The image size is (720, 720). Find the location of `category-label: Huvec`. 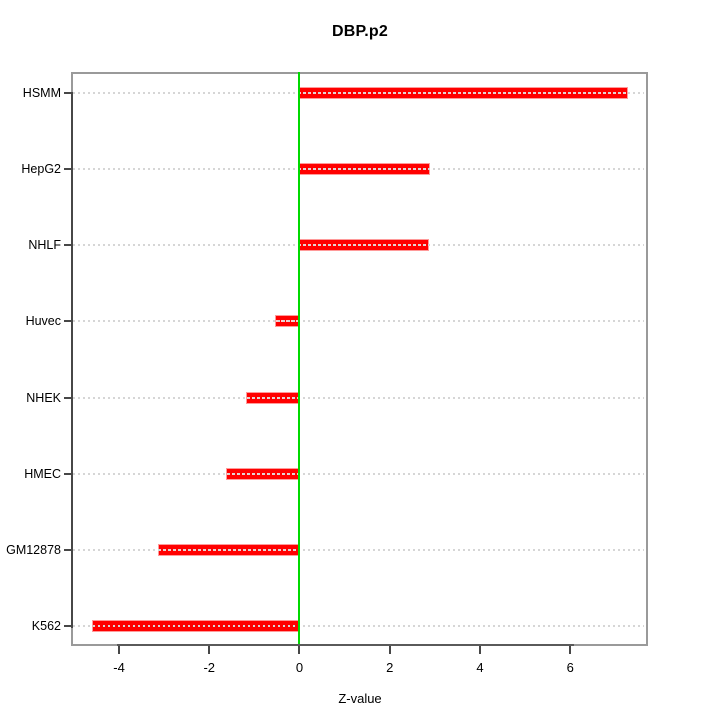

category-label: Huvec is located at coordinates (43, 321).